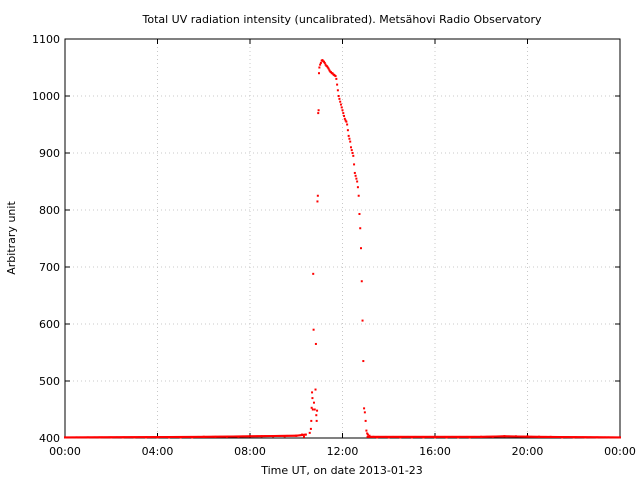  I want to click on y-tick-label: 900, so click(49, 153).